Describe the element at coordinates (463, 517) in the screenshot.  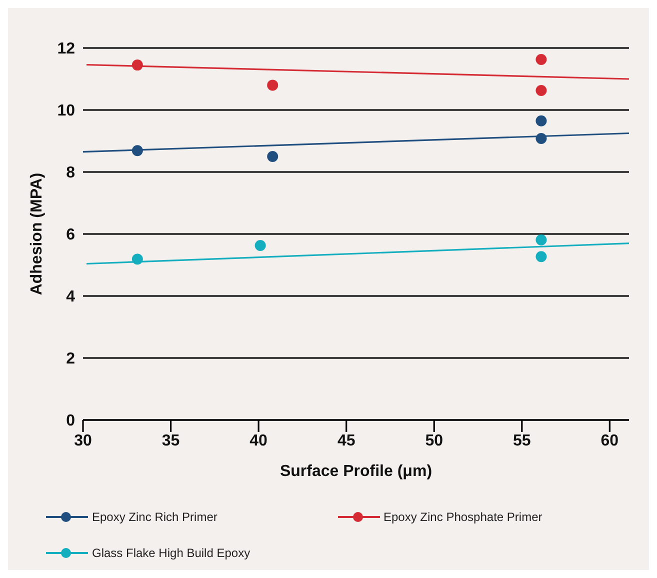
I see `legend-label: Epoxy Zinc Phosphate Primer` at that location.